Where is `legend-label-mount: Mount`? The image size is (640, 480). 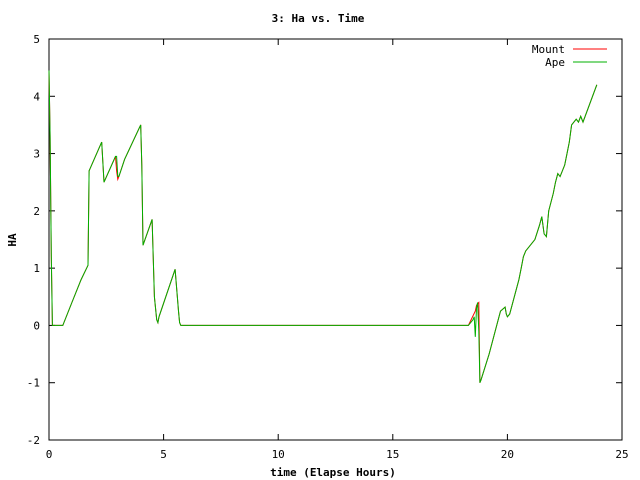 legend-label-mount: Mount is located at coordinates (548, 49).